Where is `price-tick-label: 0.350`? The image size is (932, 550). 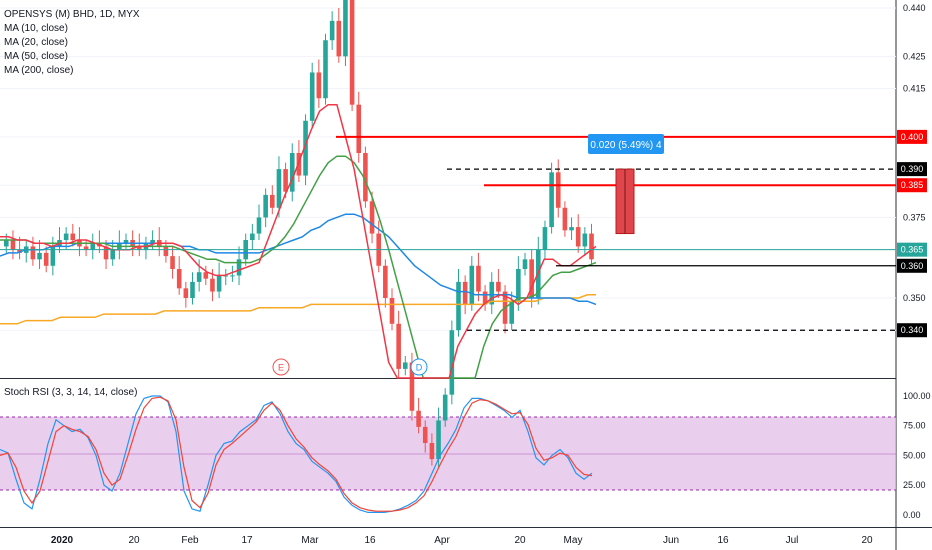
price-tick-label: 0.350 is located at coordinates (914, 298).